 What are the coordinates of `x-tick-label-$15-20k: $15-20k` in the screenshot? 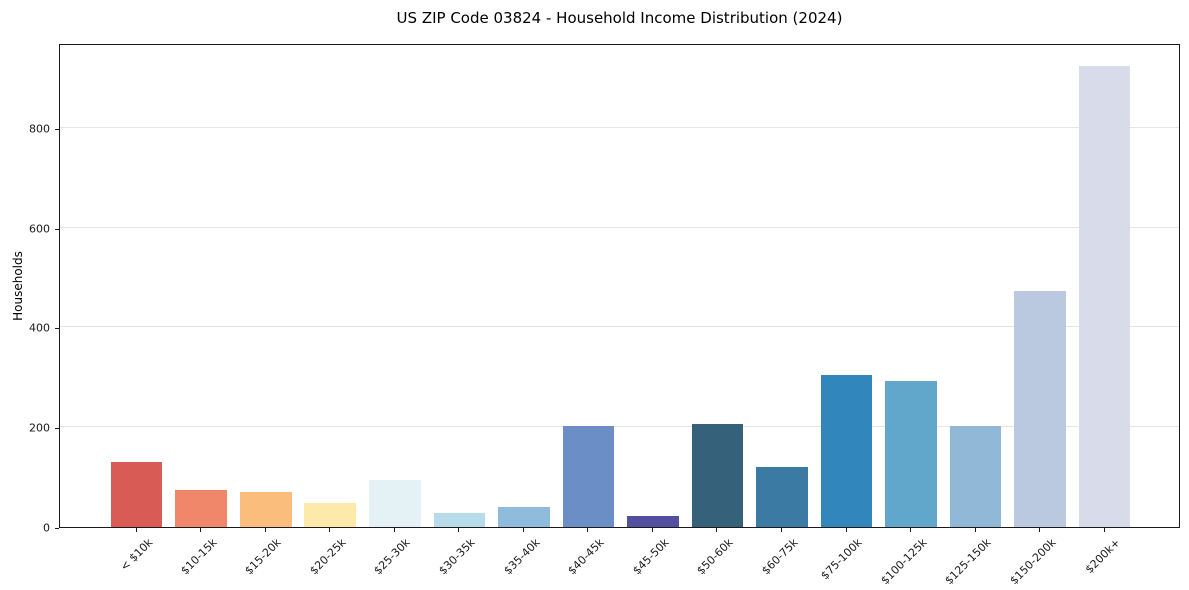 It's located at (263, 557).